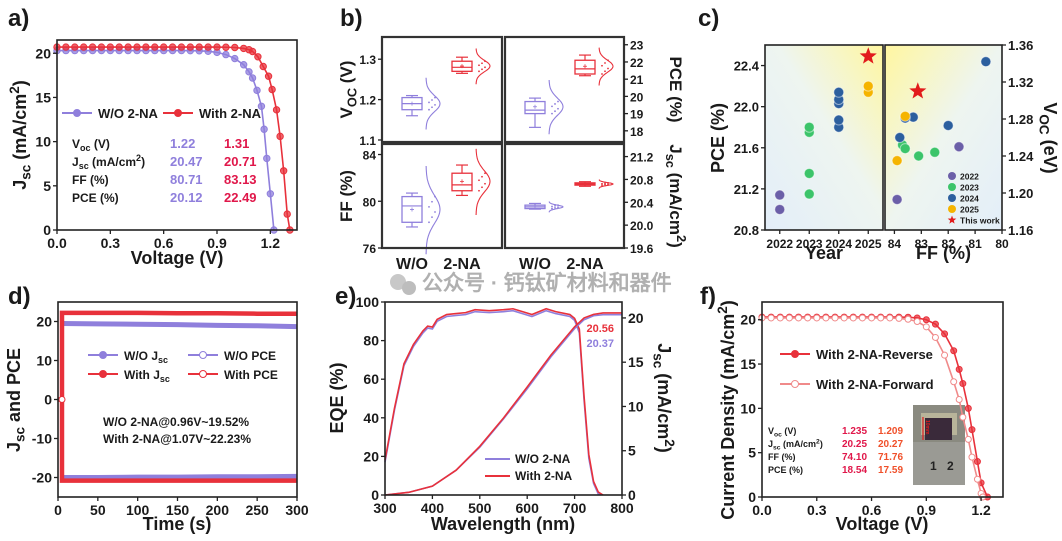 This screenshot has width=1062, height=541. What do you see at coordinates (622, 508) in the screenshot?
I see `x-tick-label: 800` at bounding box center [622, 508].